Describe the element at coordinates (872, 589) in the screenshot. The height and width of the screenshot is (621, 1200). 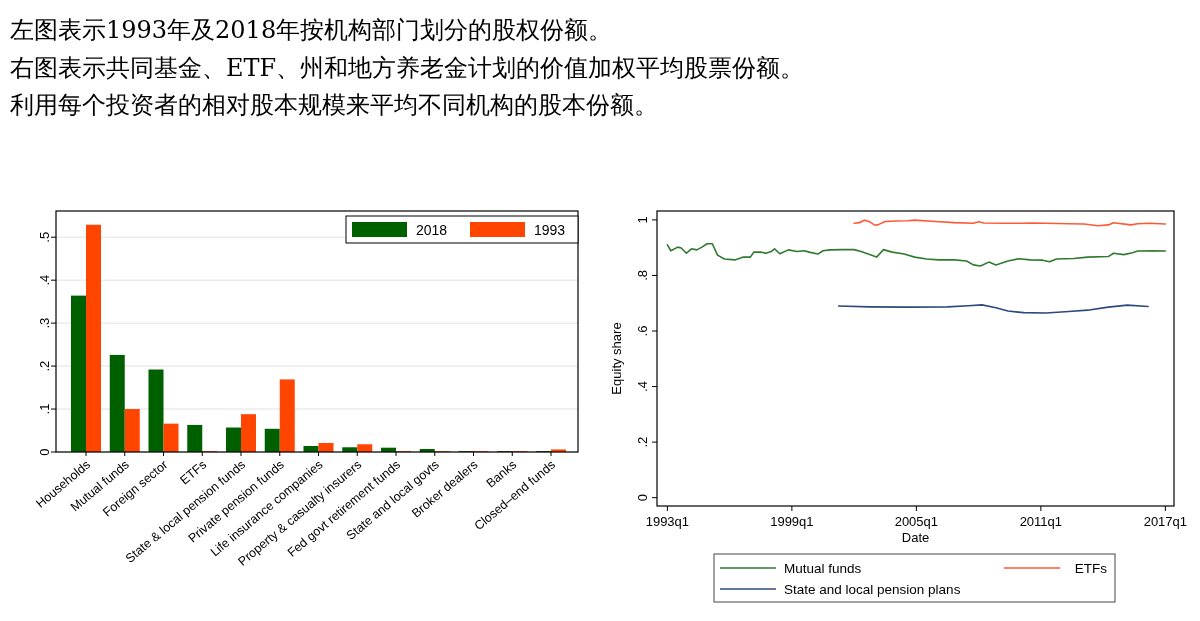
I see `legend-label: State and local pension plans` at that location.